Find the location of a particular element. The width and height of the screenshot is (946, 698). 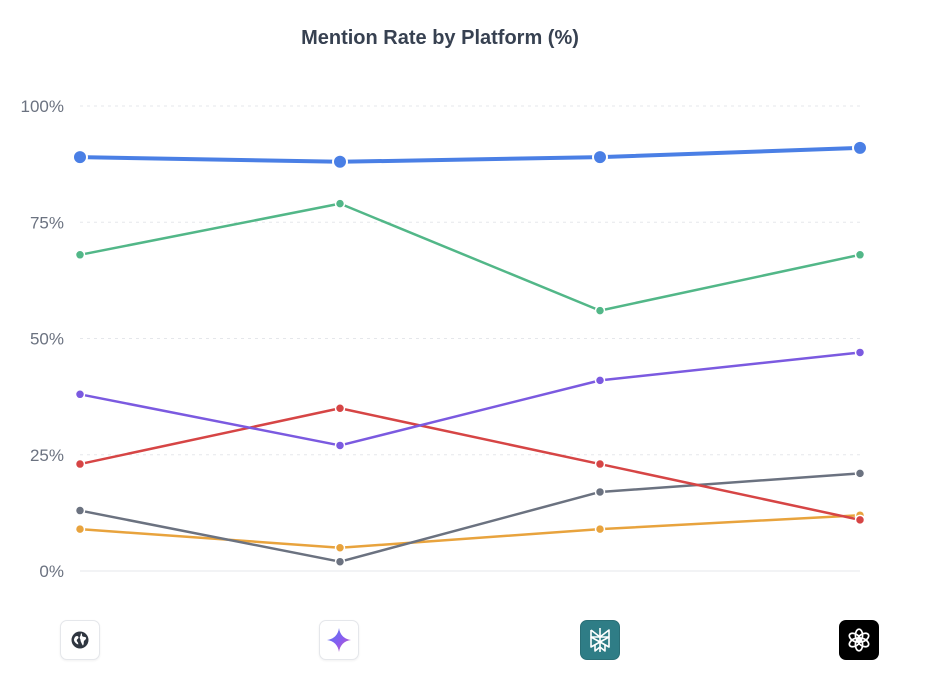

platform-chatgpt is located at coordinates (859, 640).